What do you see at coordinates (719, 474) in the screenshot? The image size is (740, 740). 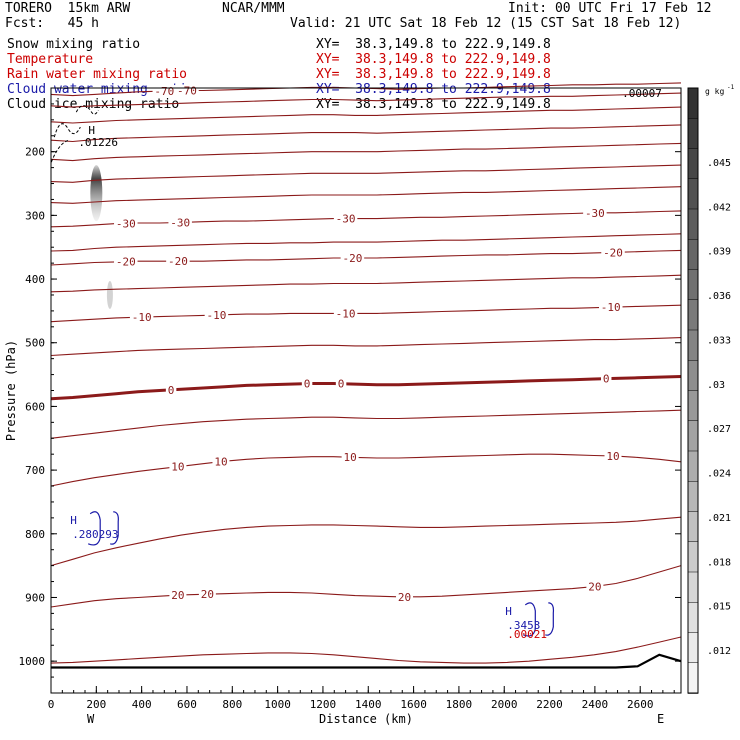 I see `colorbar-tick-label: .024` at bounding box center [719, 474].